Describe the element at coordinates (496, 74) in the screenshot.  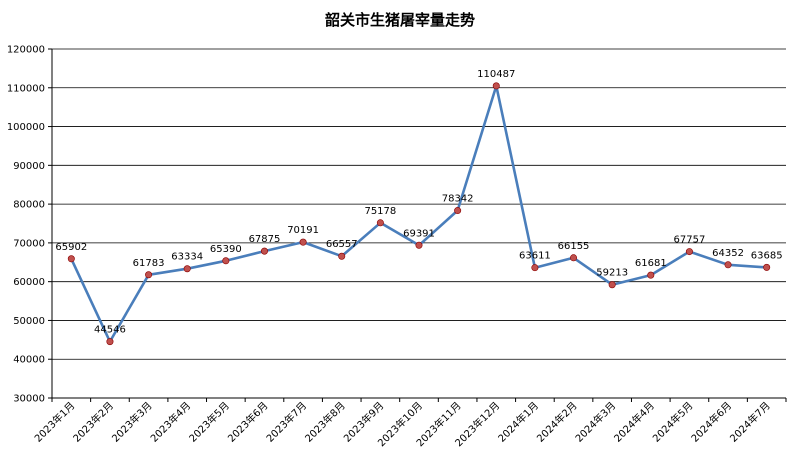
I see `data-label: 110487` at that location.